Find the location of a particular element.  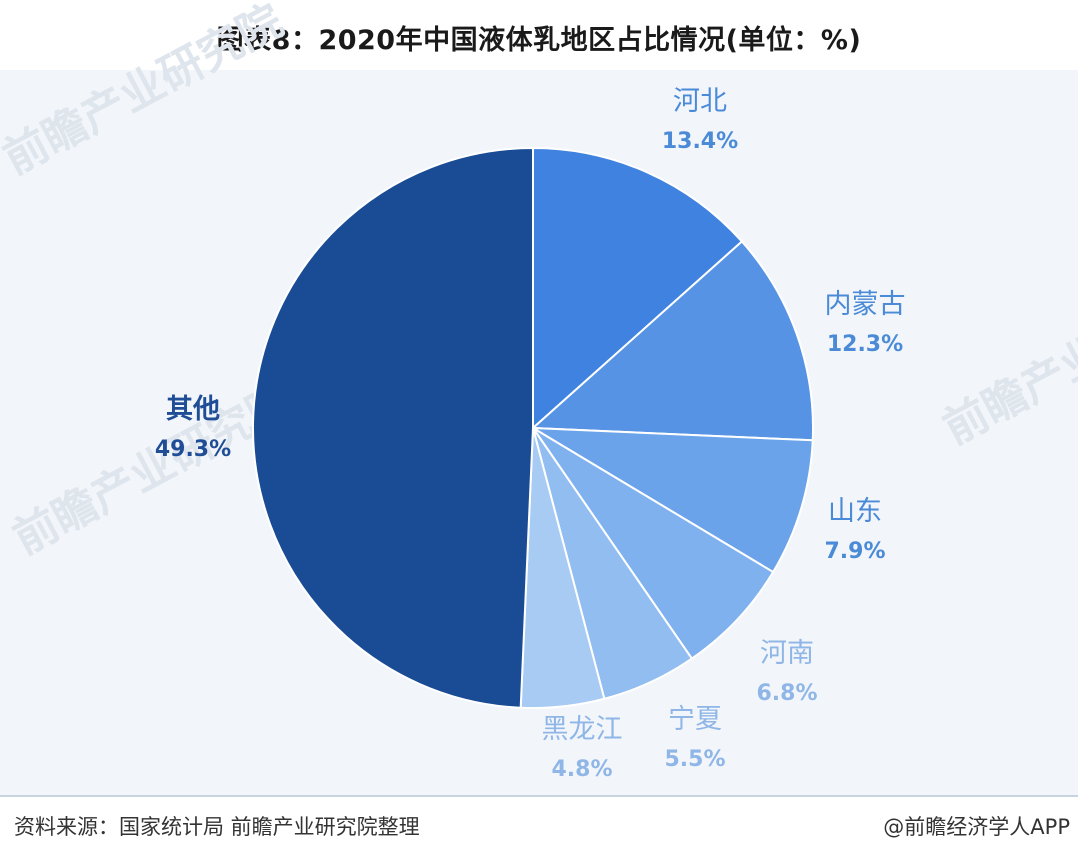

slice-value-6: 49.3% is located at coordinates (193, 449).